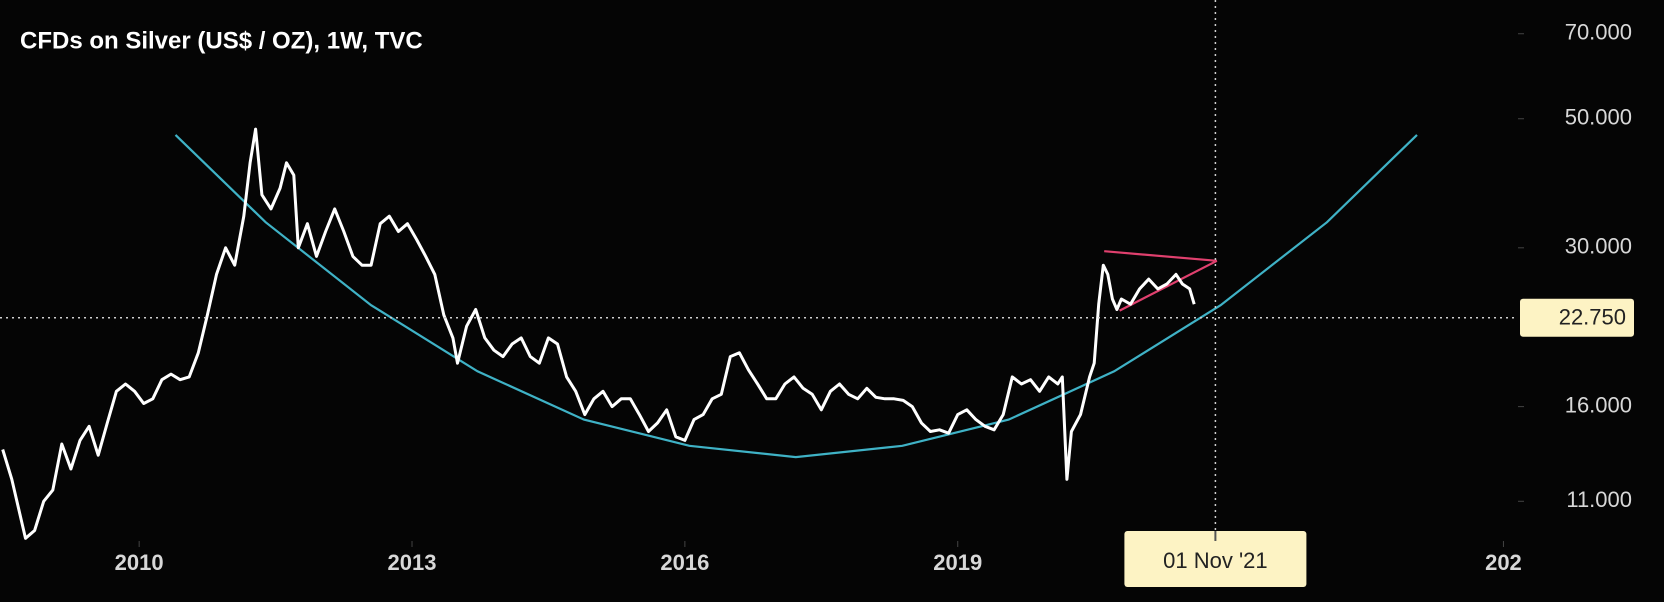 This screenshot has height=602, width=1664. Describe the element at coordinates (1598, 246) in the screenshot. I see `y-tick-label: 30.000` at that location.